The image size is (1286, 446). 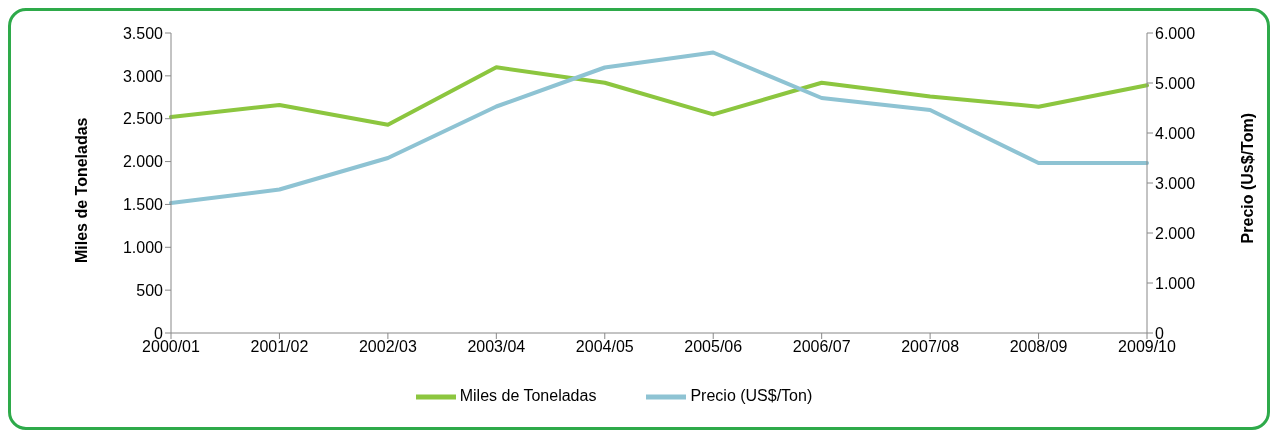 I want to click on x-tick-label: 2006/07, so click(x=821, y=347).